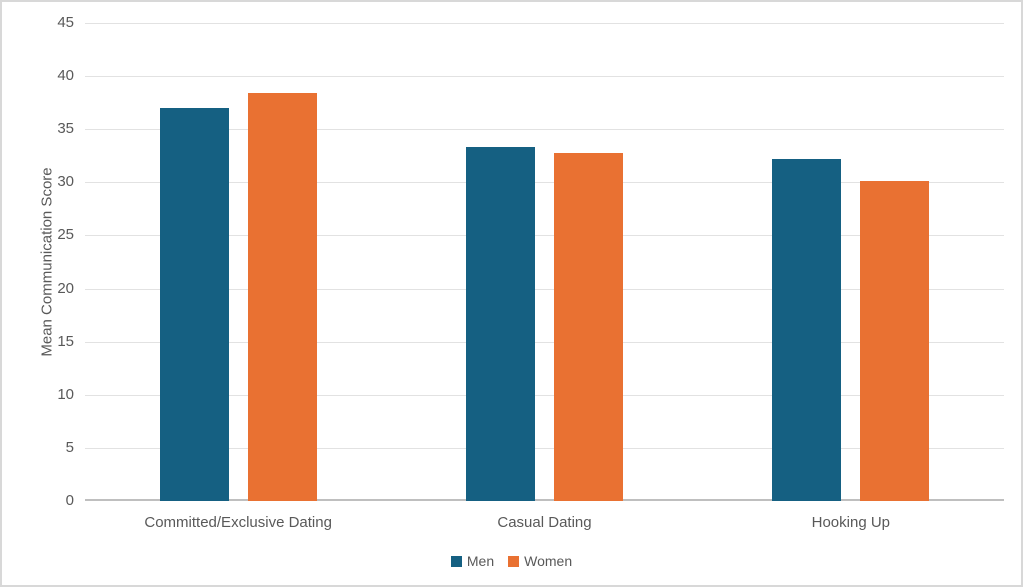 Image resolution: width=1023 pixels, height=587 pixels. Describe the element at coordinates (548, 561) in the screenshot. I see `legend-label-women: Women` at that location.